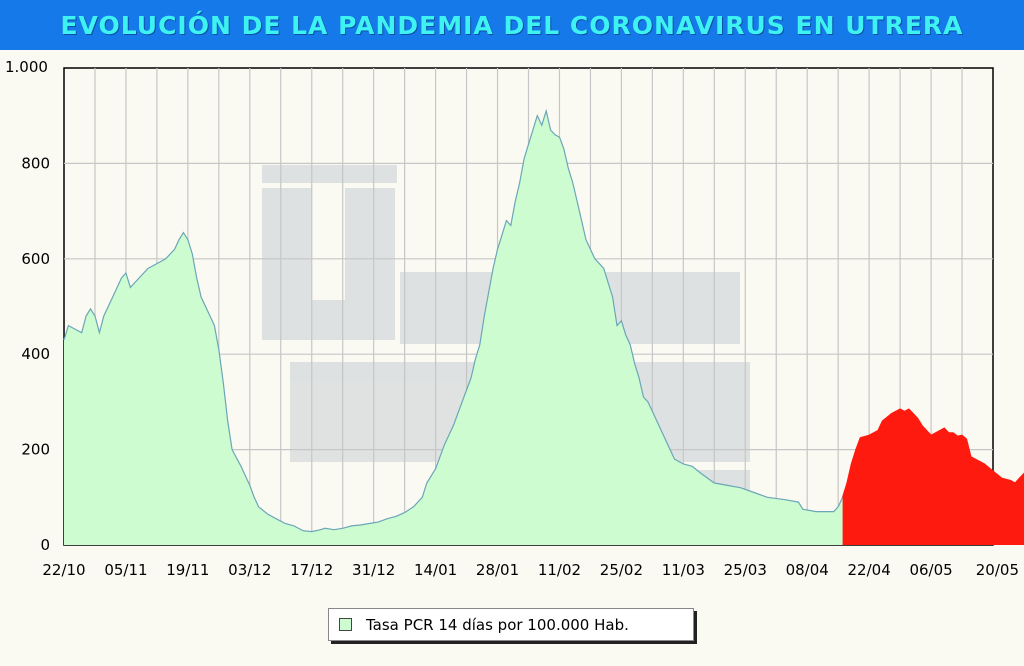  What do you see at coordinates (187, 570) in the screenshot?
I see `x-tick-label: 19/11` at bounding box center [187, 570].